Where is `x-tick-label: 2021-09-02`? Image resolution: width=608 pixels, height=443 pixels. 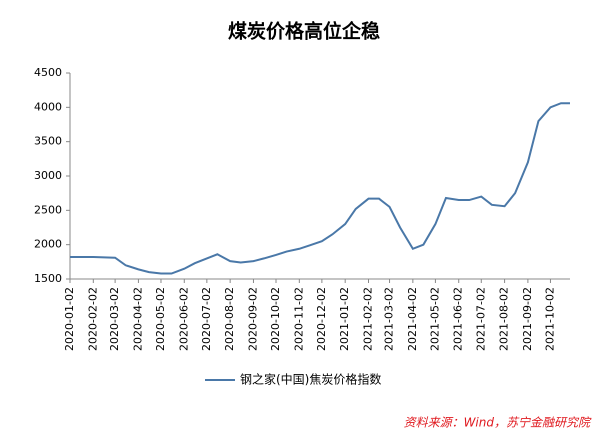 x-tick-label: 2021-09-02 is located at coordinates (527, 319).